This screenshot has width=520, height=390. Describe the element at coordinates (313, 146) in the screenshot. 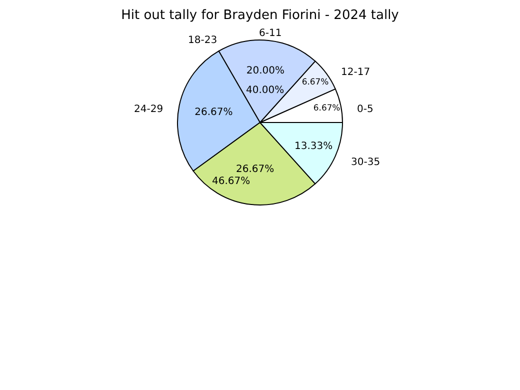

I see `data-label: 13.33%` at that location.